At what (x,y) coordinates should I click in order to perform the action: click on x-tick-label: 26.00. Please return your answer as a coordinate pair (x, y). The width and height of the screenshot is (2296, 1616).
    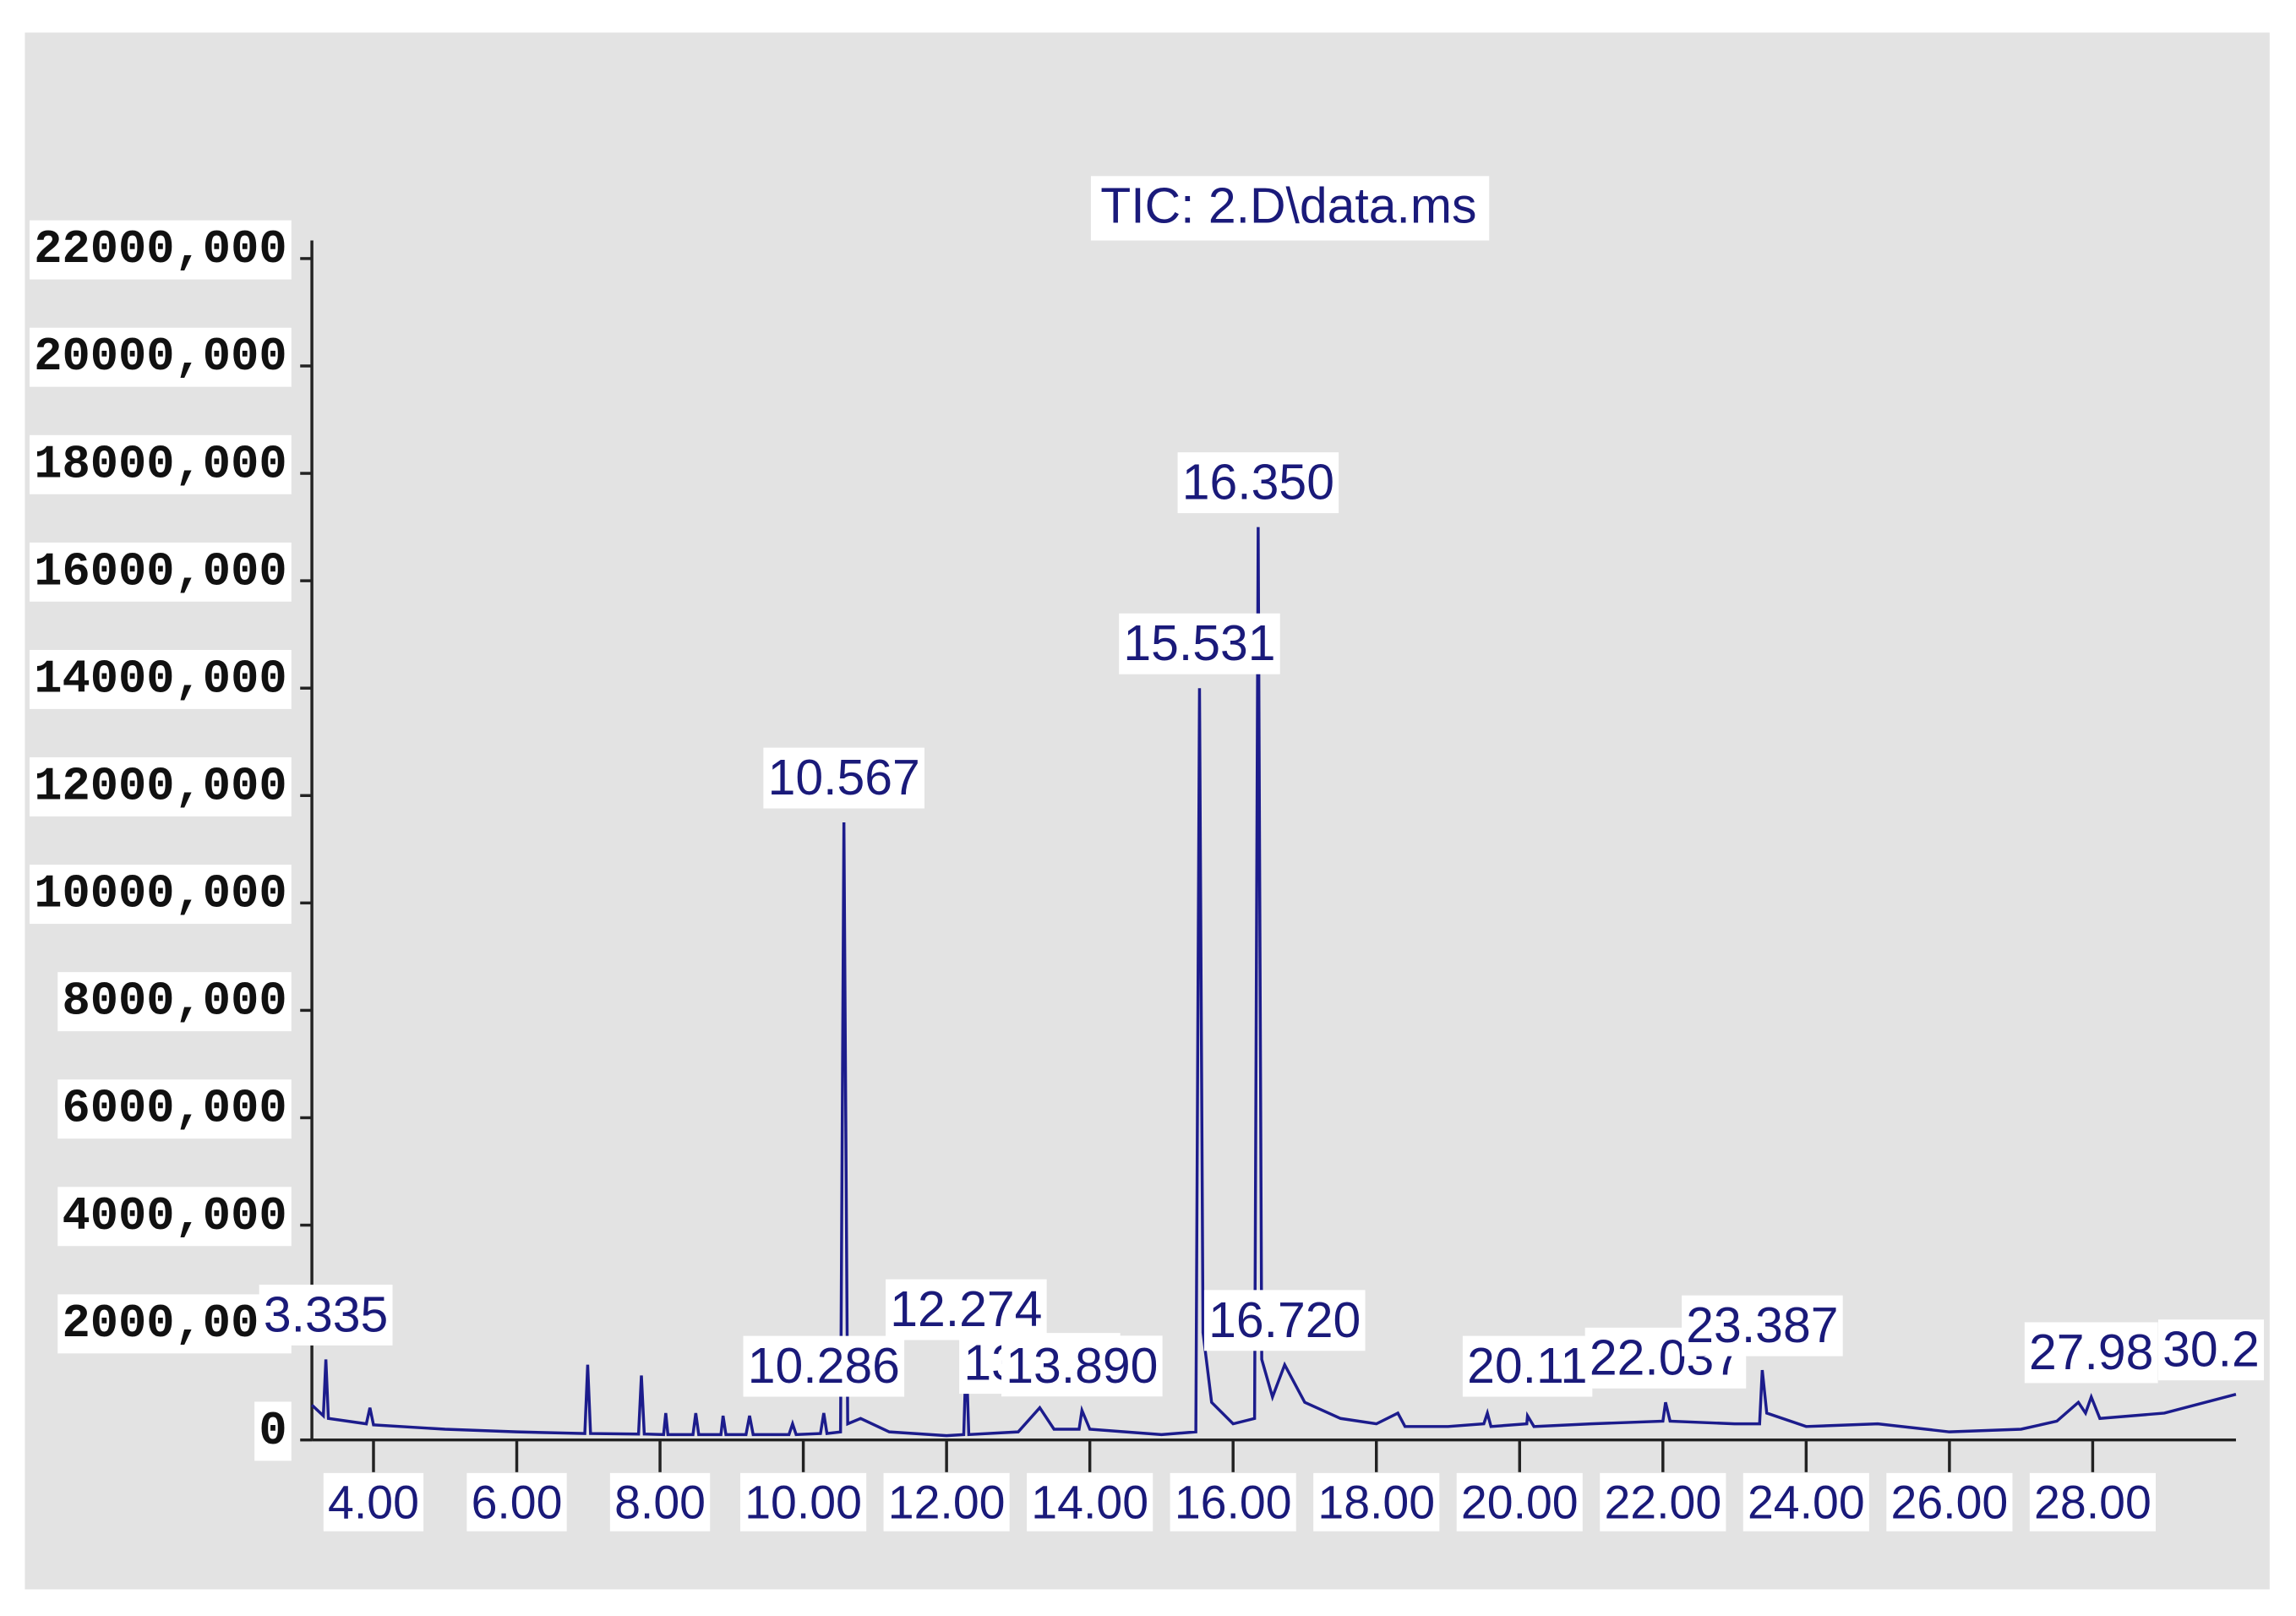
    Looking at the image, I should click on (1950, 1502).